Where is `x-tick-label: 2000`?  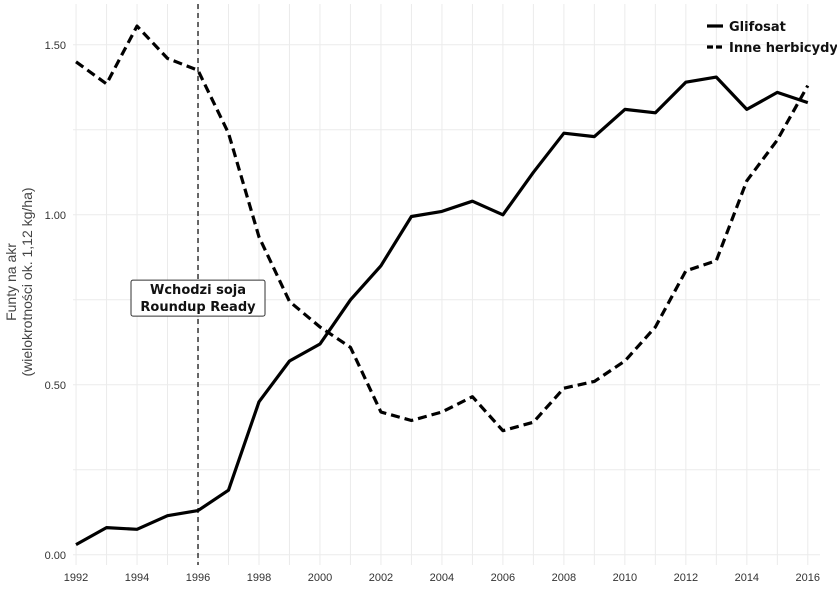 x-tick-label: 2000 is located at coordinates (320, 578).